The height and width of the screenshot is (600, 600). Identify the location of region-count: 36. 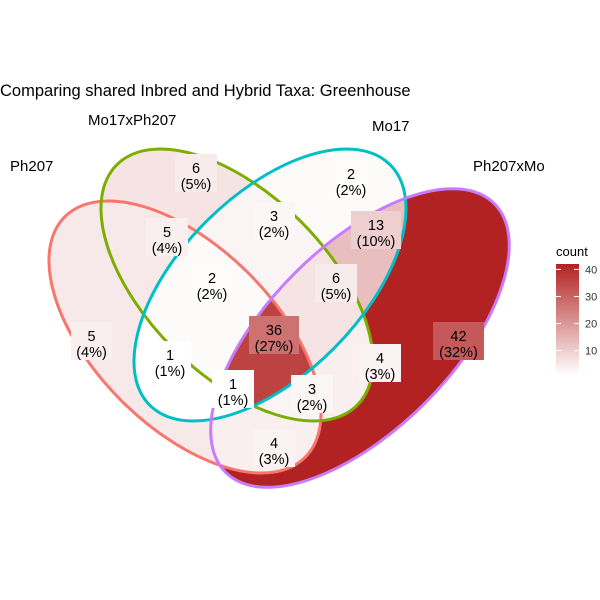
(274, 331).